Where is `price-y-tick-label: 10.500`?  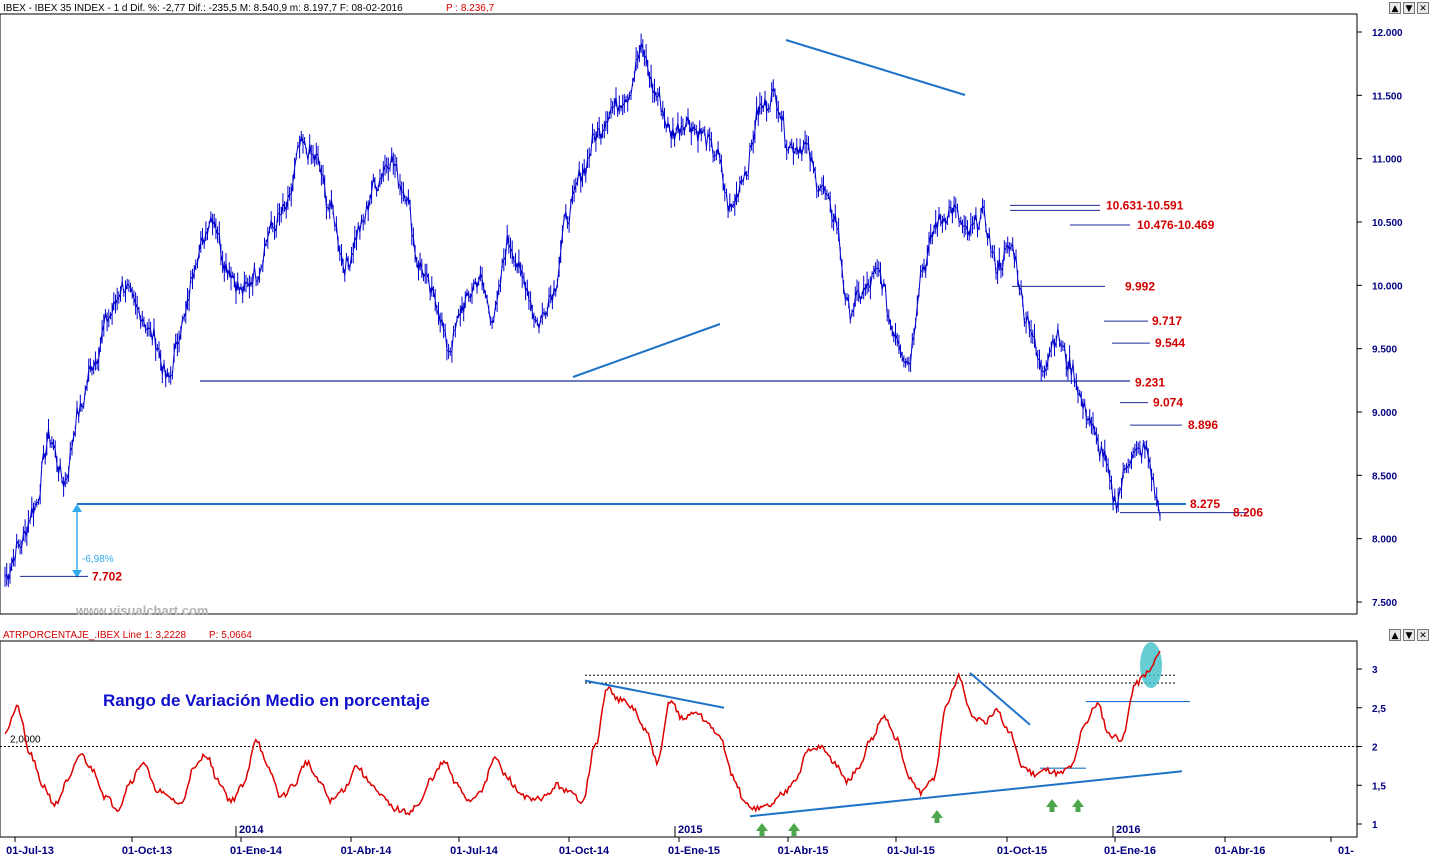
price-y-tick-label: 10.500 is located at coordinates (1387, 223).